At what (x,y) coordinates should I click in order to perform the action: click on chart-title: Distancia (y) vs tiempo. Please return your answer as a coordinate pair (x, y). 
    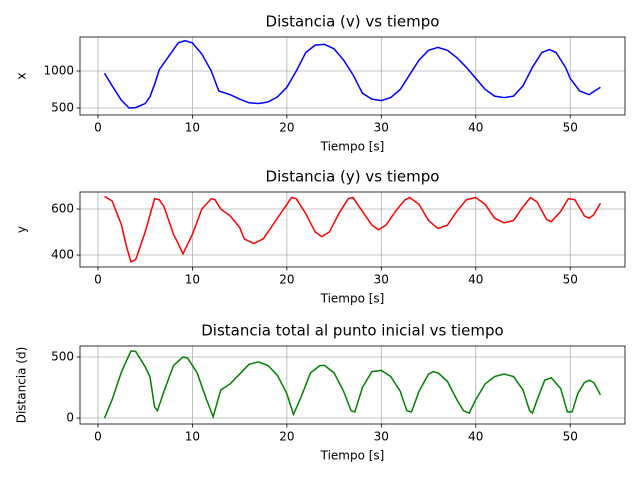
    Looking at the image, I should click on (353, 177).